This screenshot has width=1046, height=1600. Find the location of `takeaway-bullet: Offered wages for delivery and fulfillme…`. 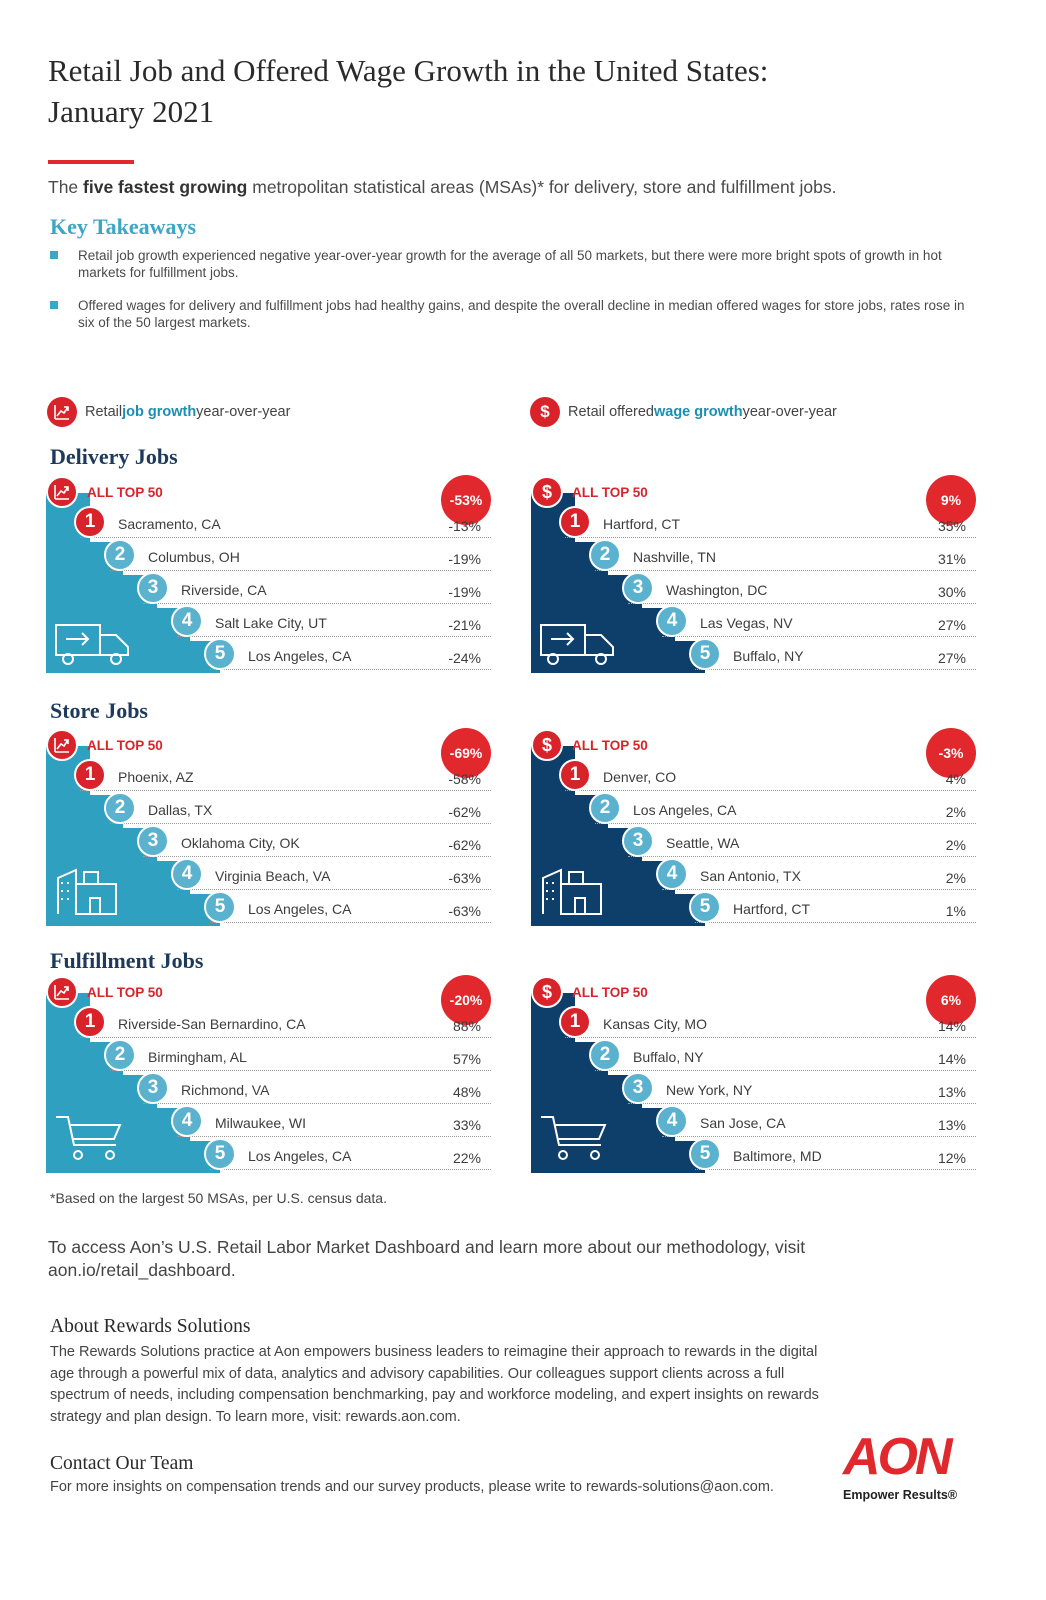

takeaway-bullet: Offered wages for delivery and fulfillme… is located at coordinates (515, 314).